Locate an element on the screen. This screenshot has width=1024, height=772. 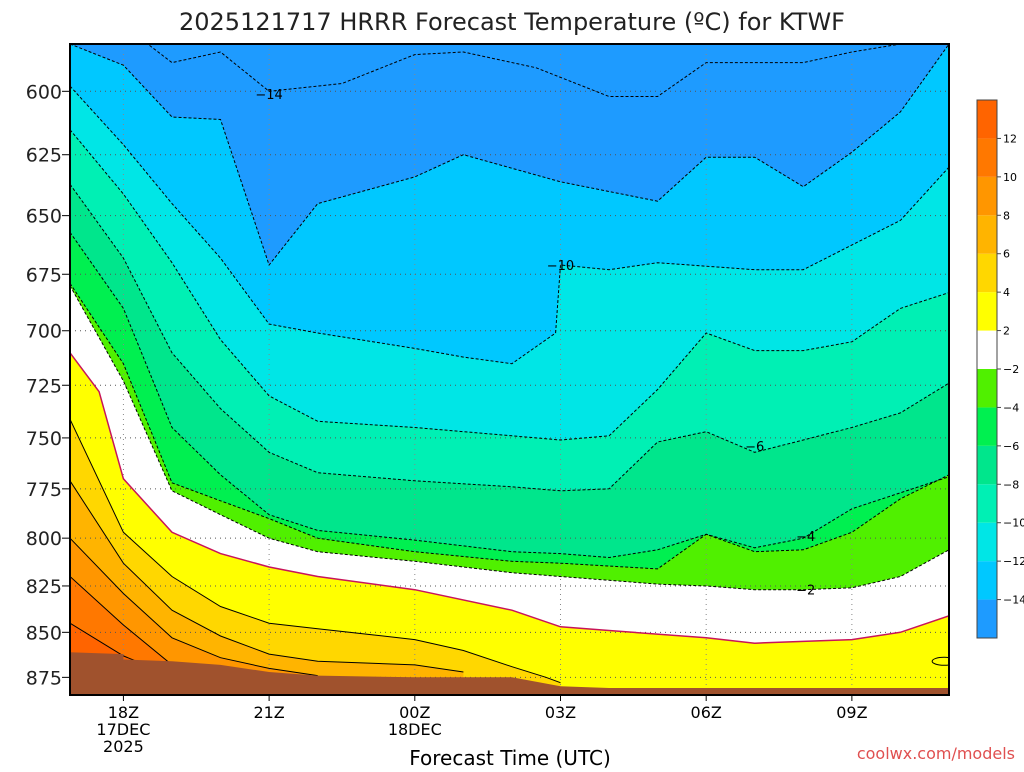
x-tick-label: 18DEC is located at coordinates (415, 729).